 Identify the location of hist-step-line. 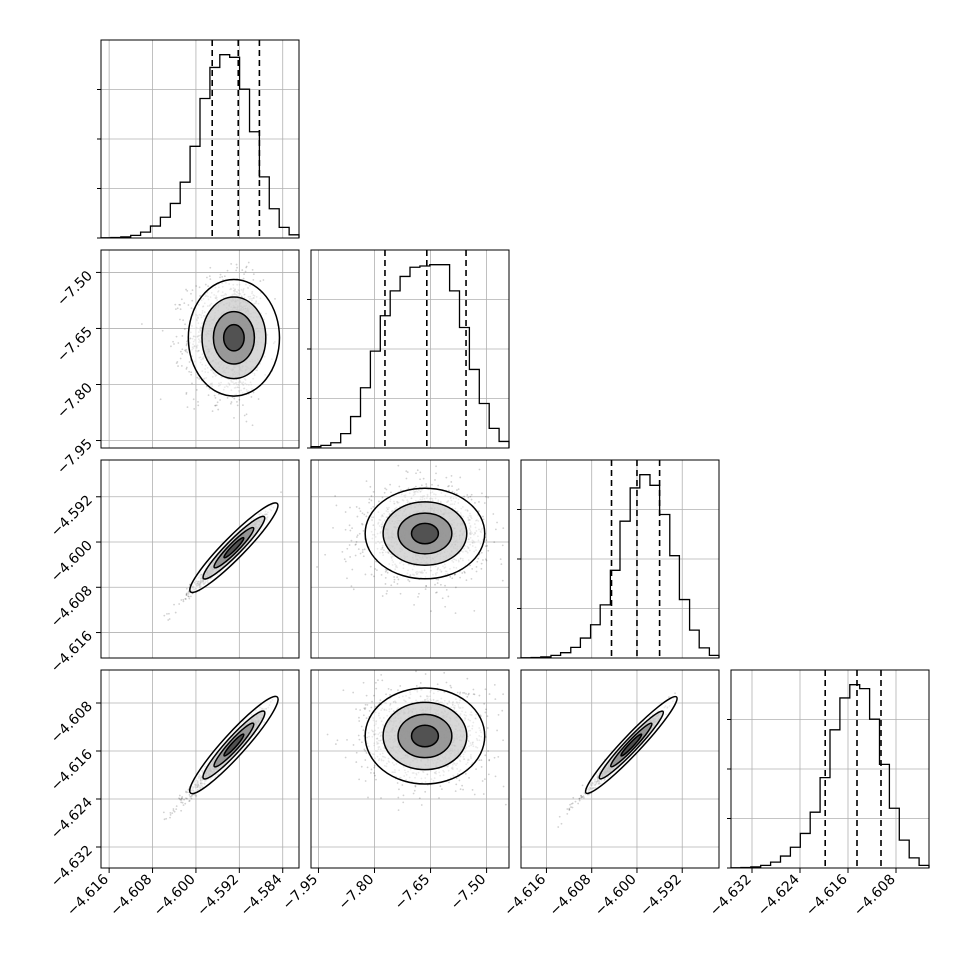
(200, 146).